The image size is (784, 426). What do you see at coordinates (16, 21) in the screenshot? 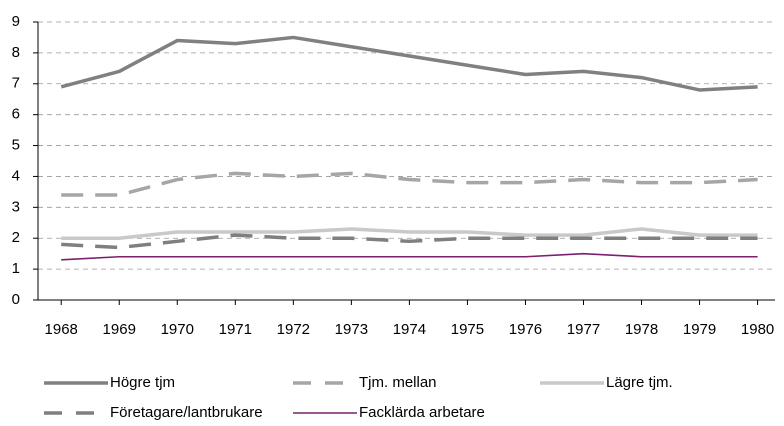
I see `y-tick-label: 9` at bounding box center [16, 21].